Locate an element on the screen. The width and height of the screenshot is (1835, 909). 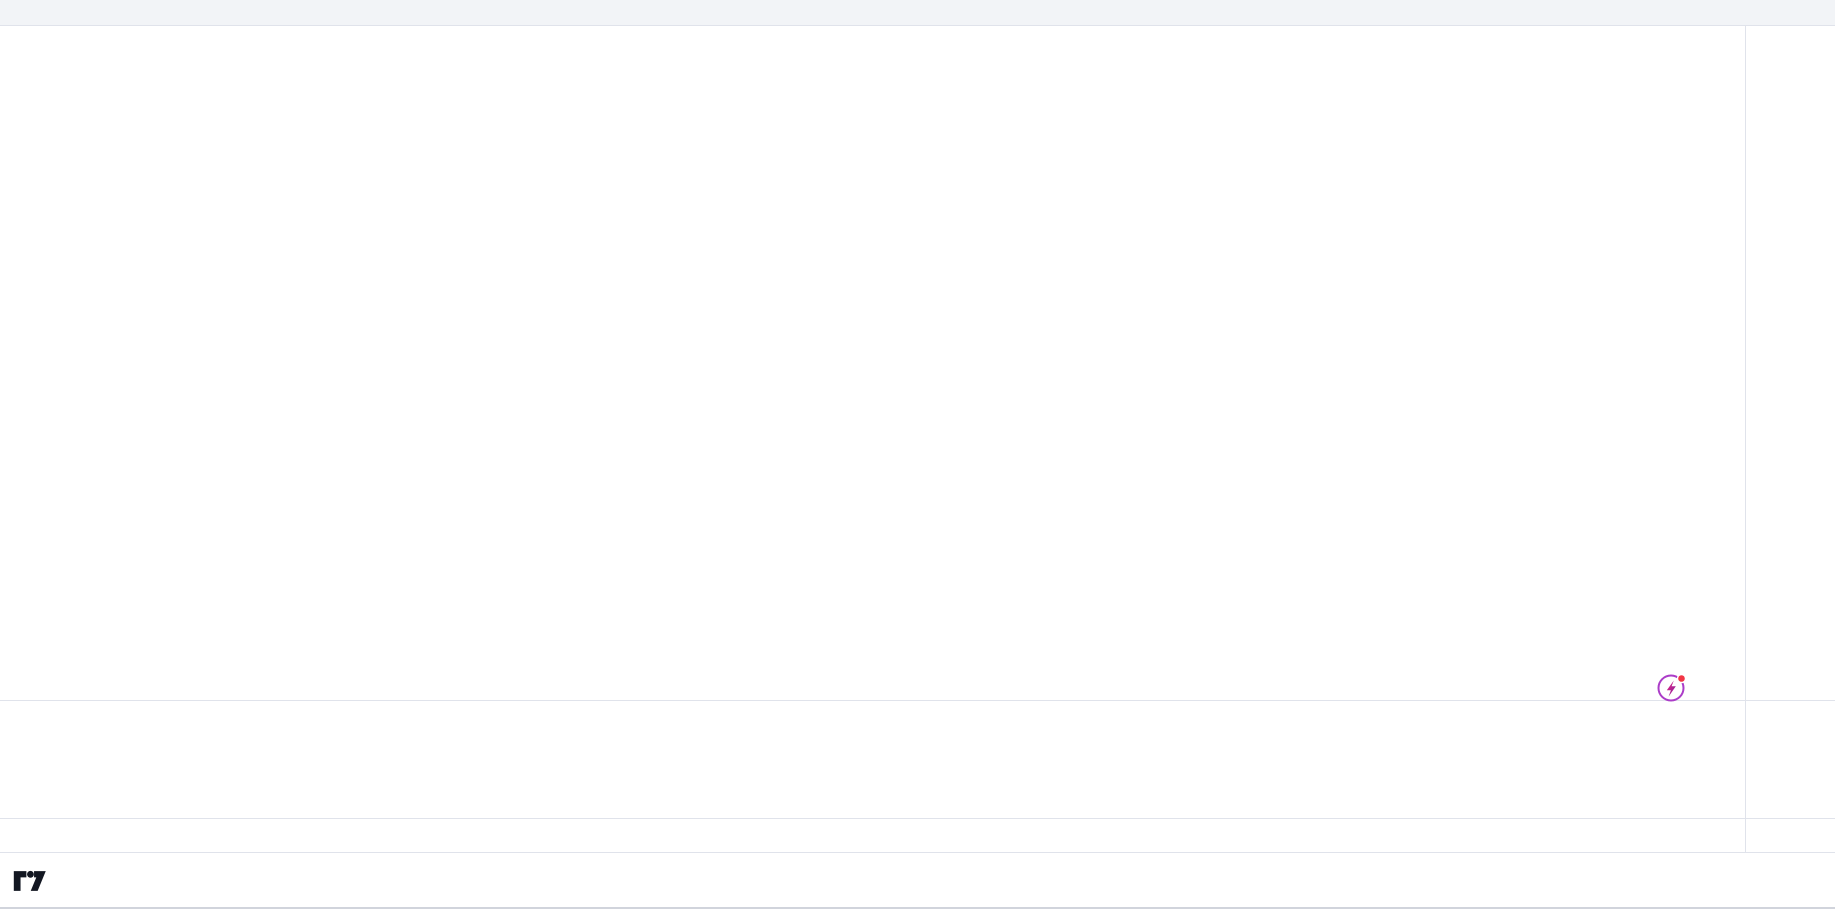
time-axis is located at coordinates (872, 835).